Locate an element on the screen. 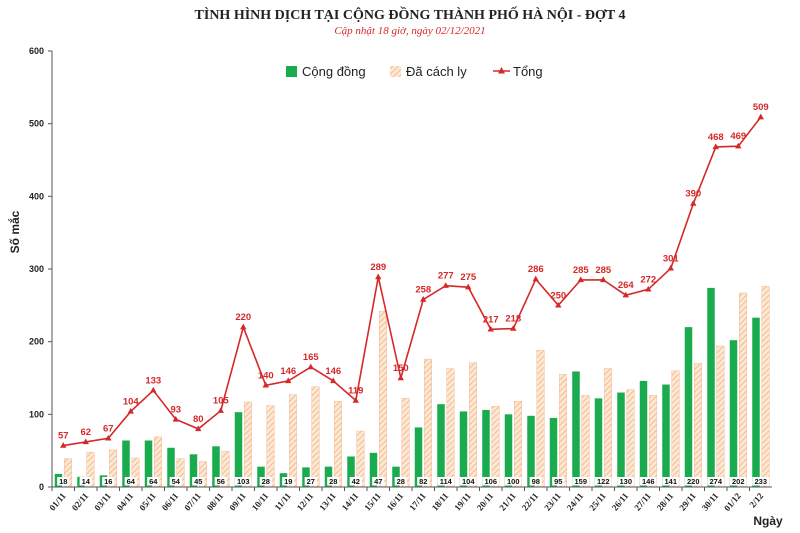 The height and width of the screenshot is (533, 800). y-tick-label: 100 is located at coordinates (36, 414).